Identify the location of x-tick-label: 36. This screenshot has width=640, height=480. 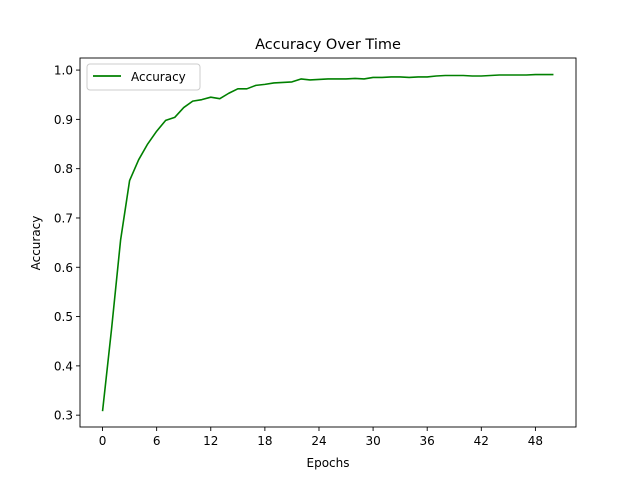
(427, 441).